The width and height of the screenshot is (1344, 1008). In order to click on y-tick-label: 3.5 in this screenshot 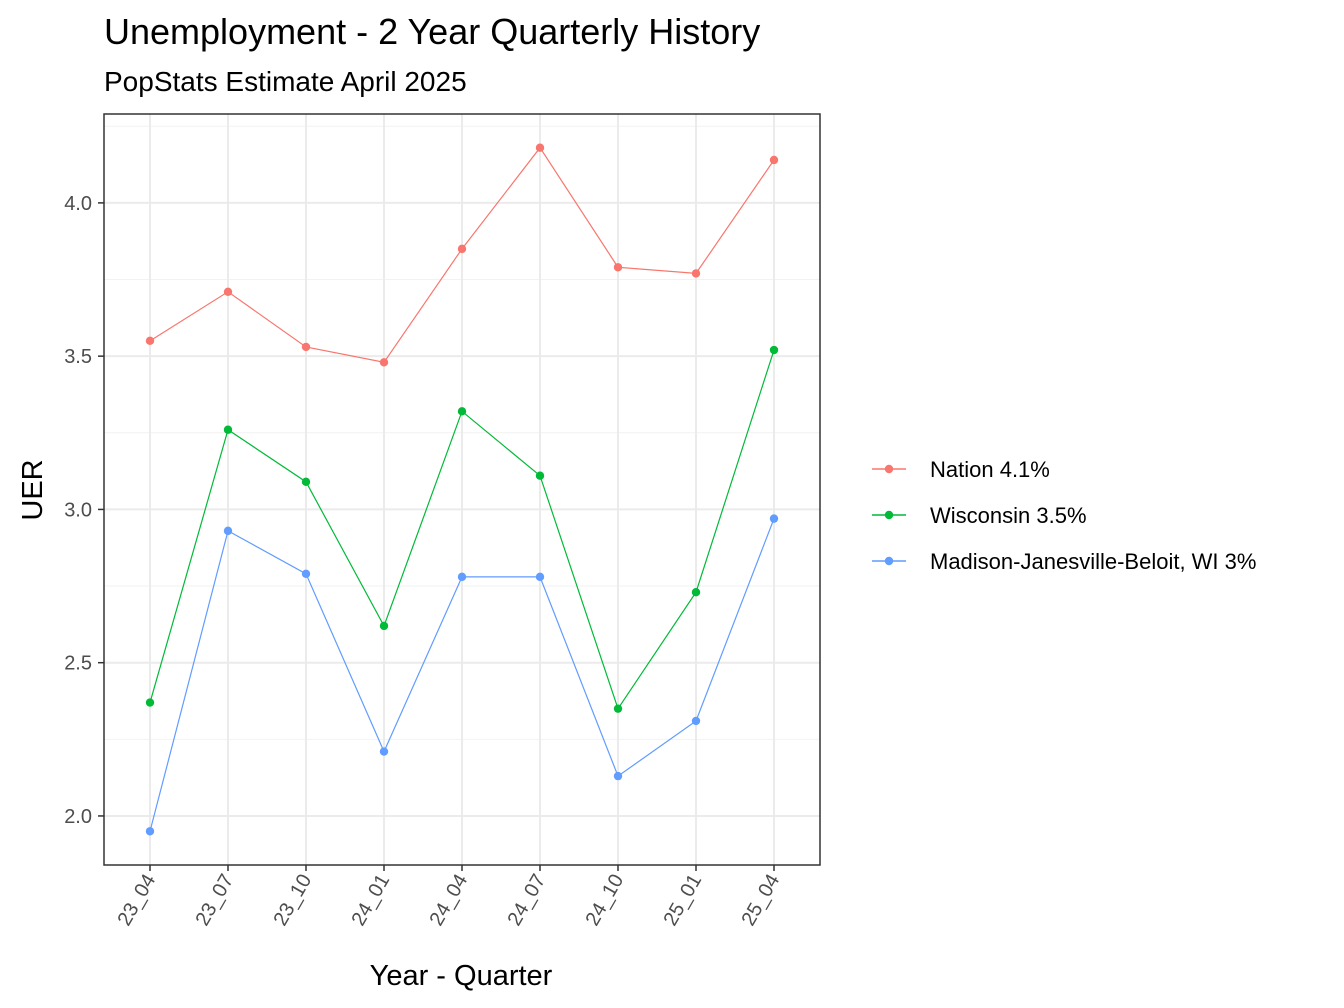, I will do `click(78, 357)`.